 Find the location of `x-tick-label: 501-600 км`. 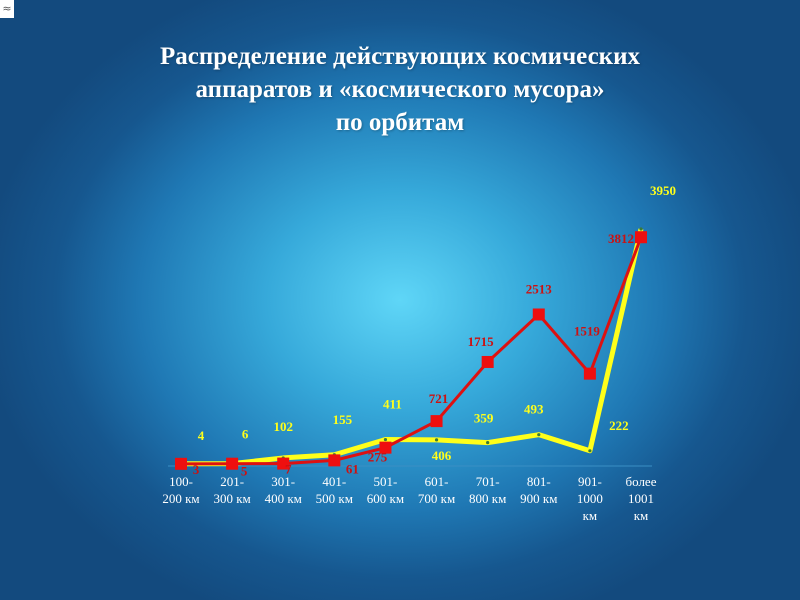

x-tick-label: 501-600 км is located at coordinates (385, 490).